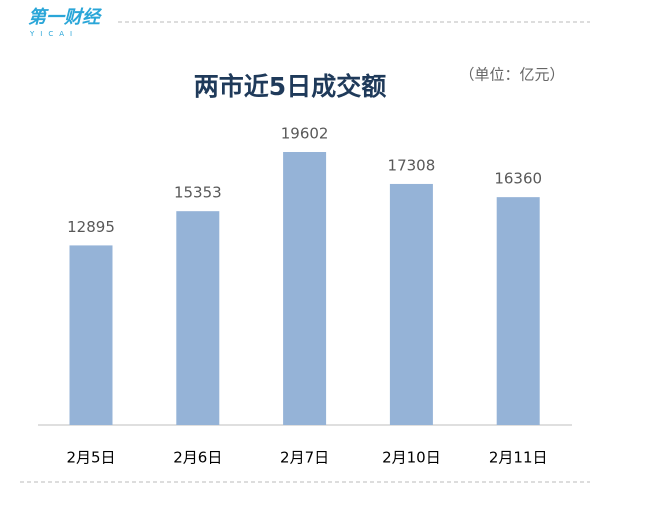 The height and width of the screenshot is (512, 645). I want to click on x-tick-label: 2月7日, so click(304, 458).